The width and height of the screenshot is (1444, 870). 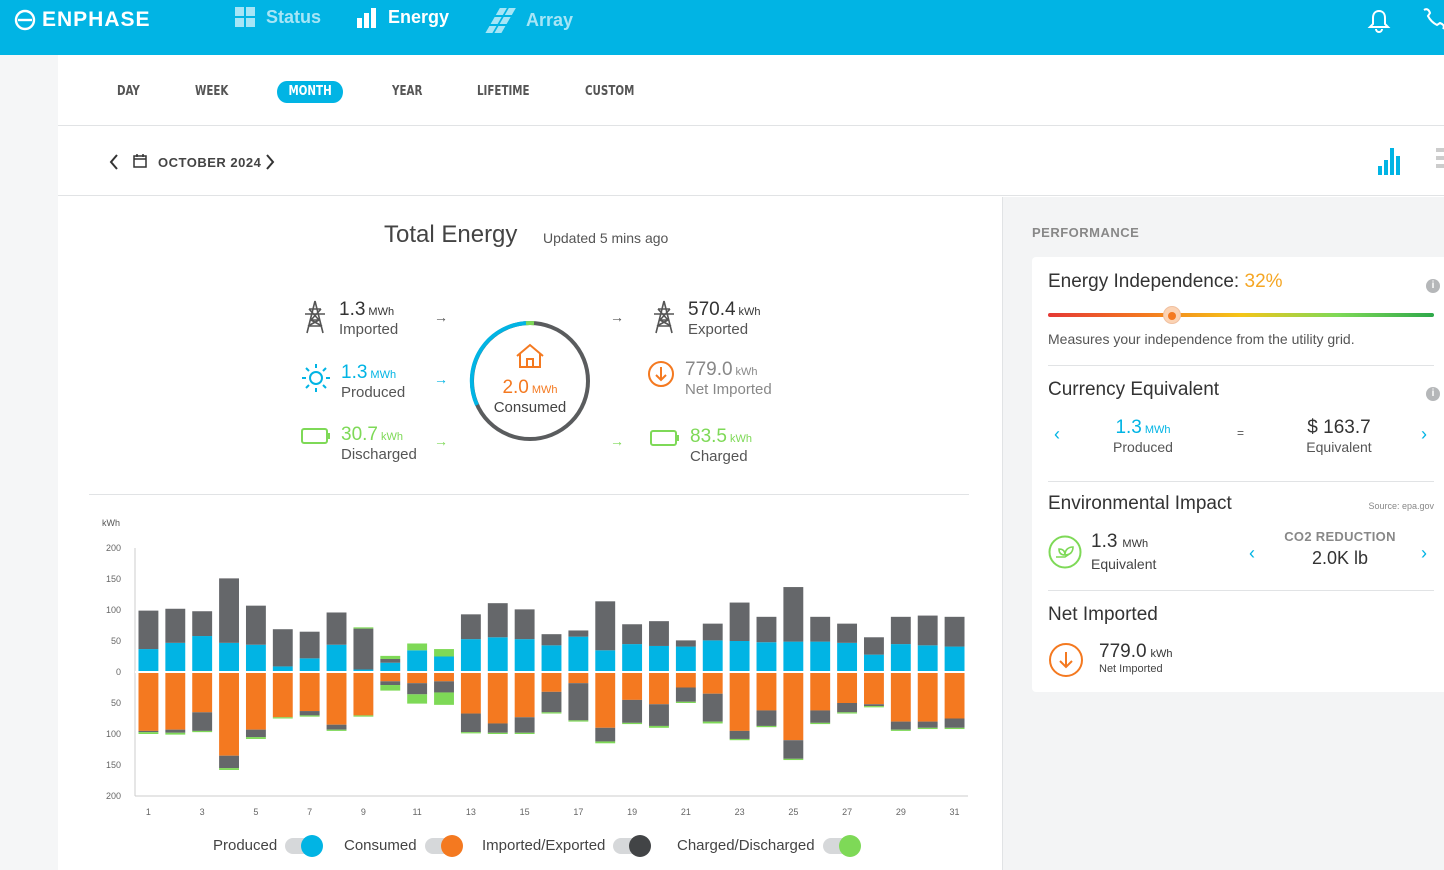 I want to click on charged-label: Charged, so click(x=719, y=456).